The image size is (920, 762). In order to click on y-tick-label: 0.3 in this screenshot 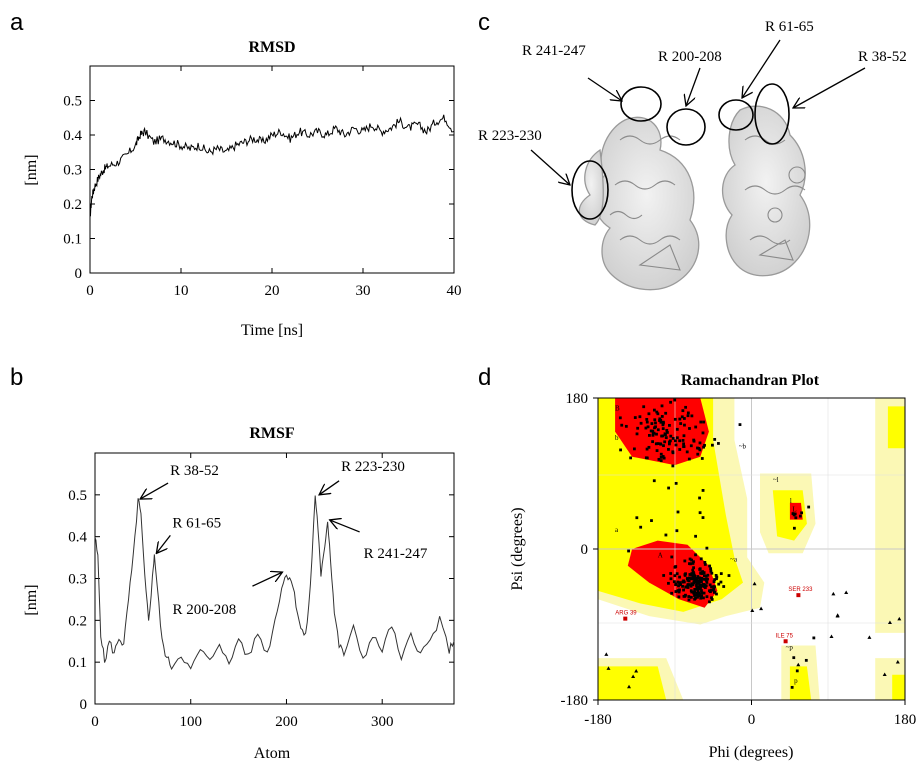, I will do `click(77, 580)`.